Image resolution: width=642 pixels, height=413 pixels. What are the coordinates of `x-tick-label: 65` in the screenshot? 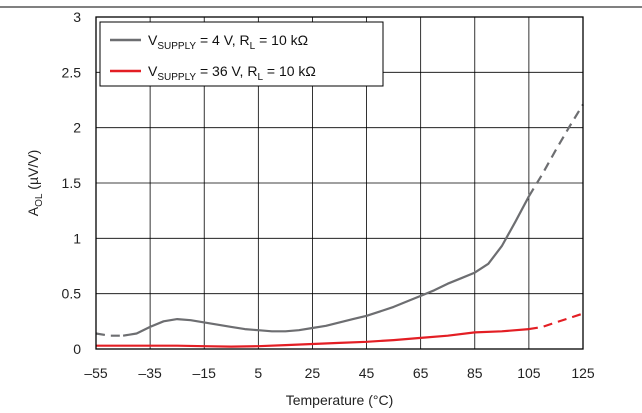 It's located at (421, 373).